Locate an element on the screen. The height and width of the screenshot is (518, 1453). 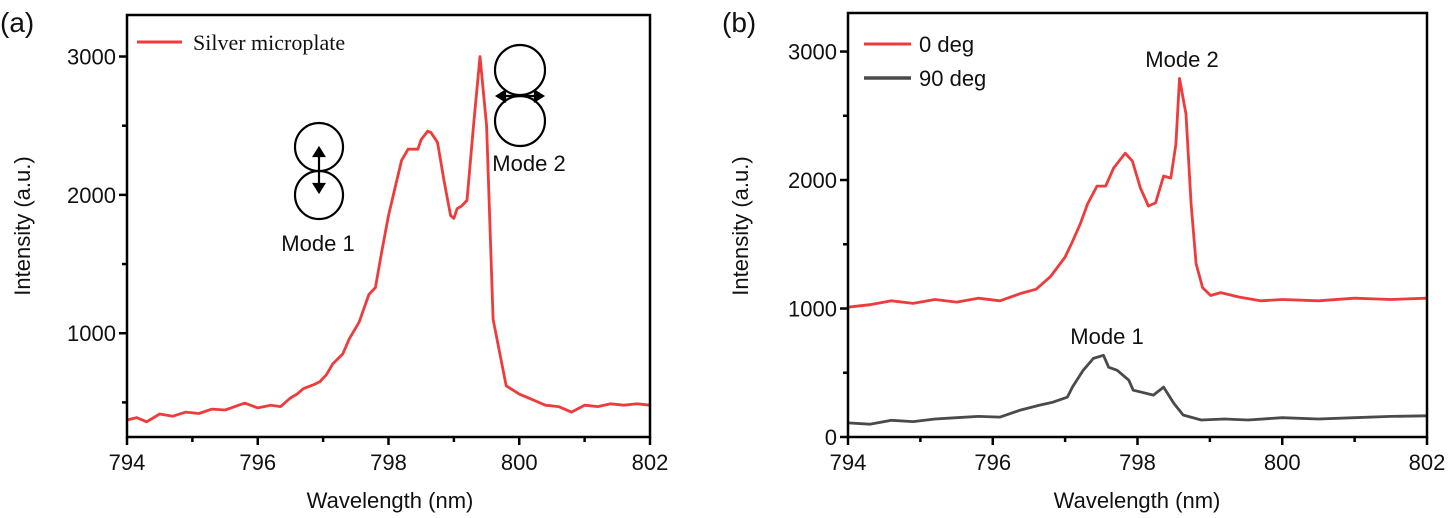
panel-label-a: (a) is located at coordinates (17, 22).